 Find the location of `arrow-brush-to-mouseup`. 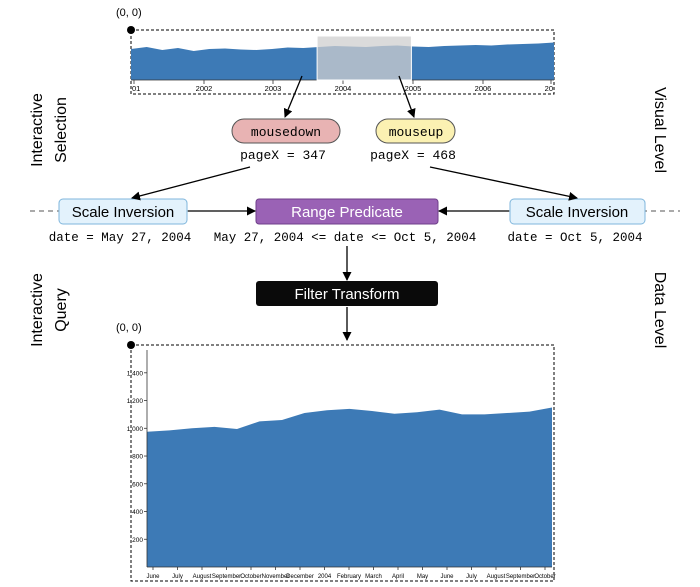

arrow-brush-to-mouseup is located at coordinates (407, 96).